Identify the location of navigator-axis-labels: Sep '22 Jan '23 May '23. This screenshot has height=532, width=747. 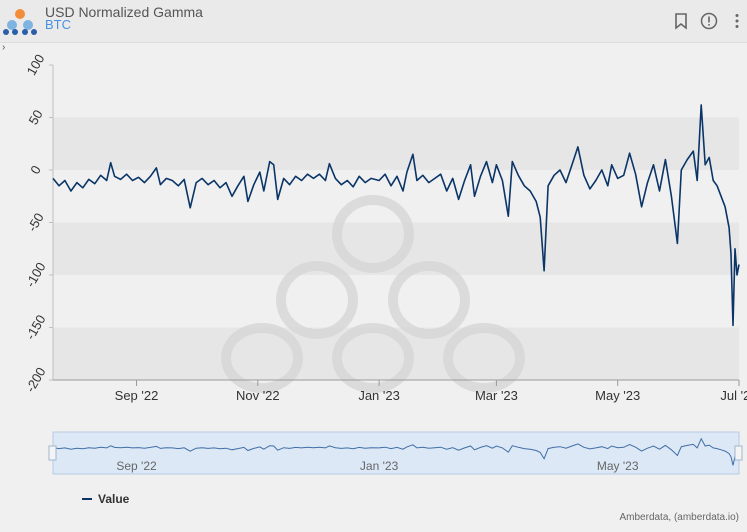
(377, 466).